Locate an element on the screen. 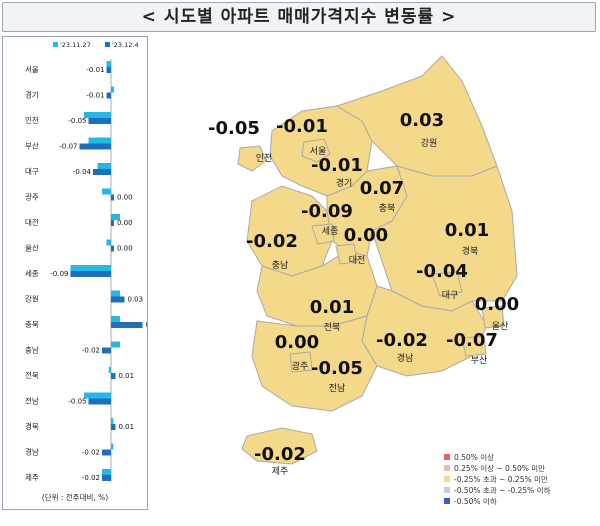  map-region-label: 대전 is located at coordinates (357, 260).